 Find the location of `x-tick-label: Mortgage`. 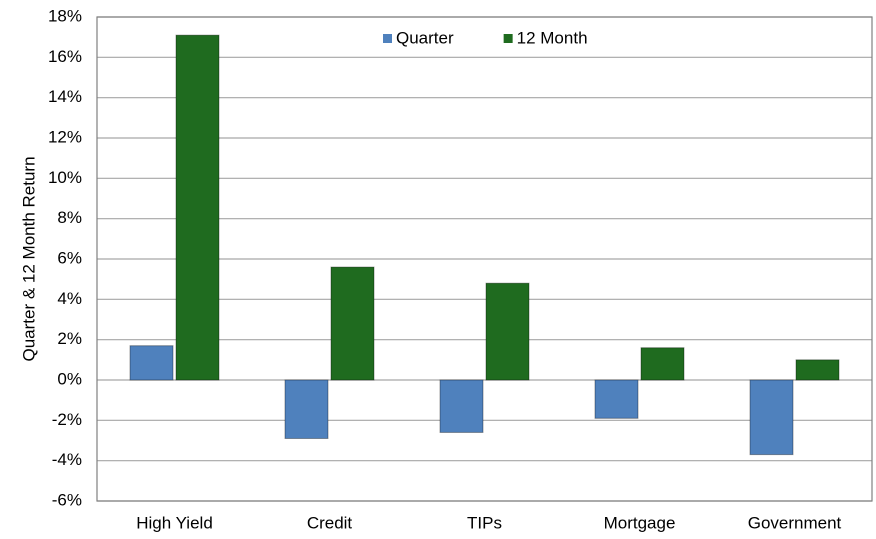

x-tick-label: Mortgage is located at coordinates (640, 522).